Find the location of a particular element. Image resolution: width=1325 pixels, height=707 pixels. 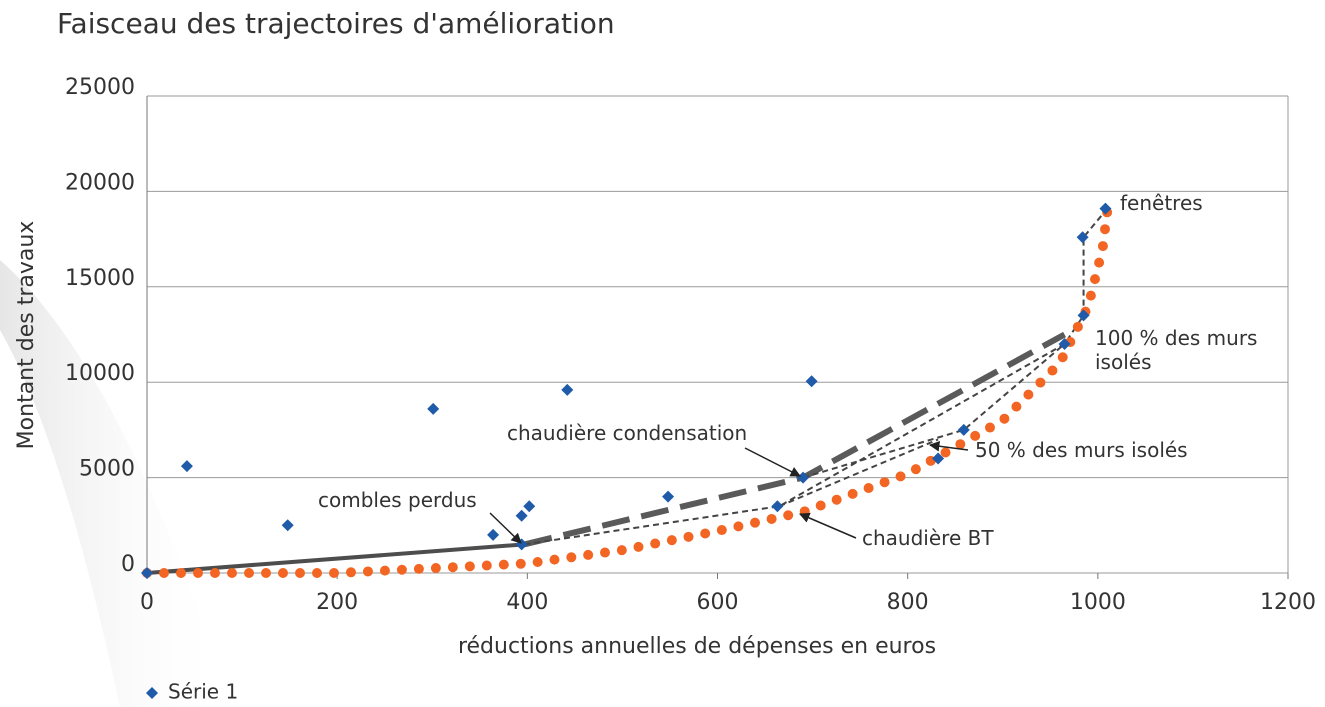

y-tick-label: 10000 is located at coordinates (100, 373).